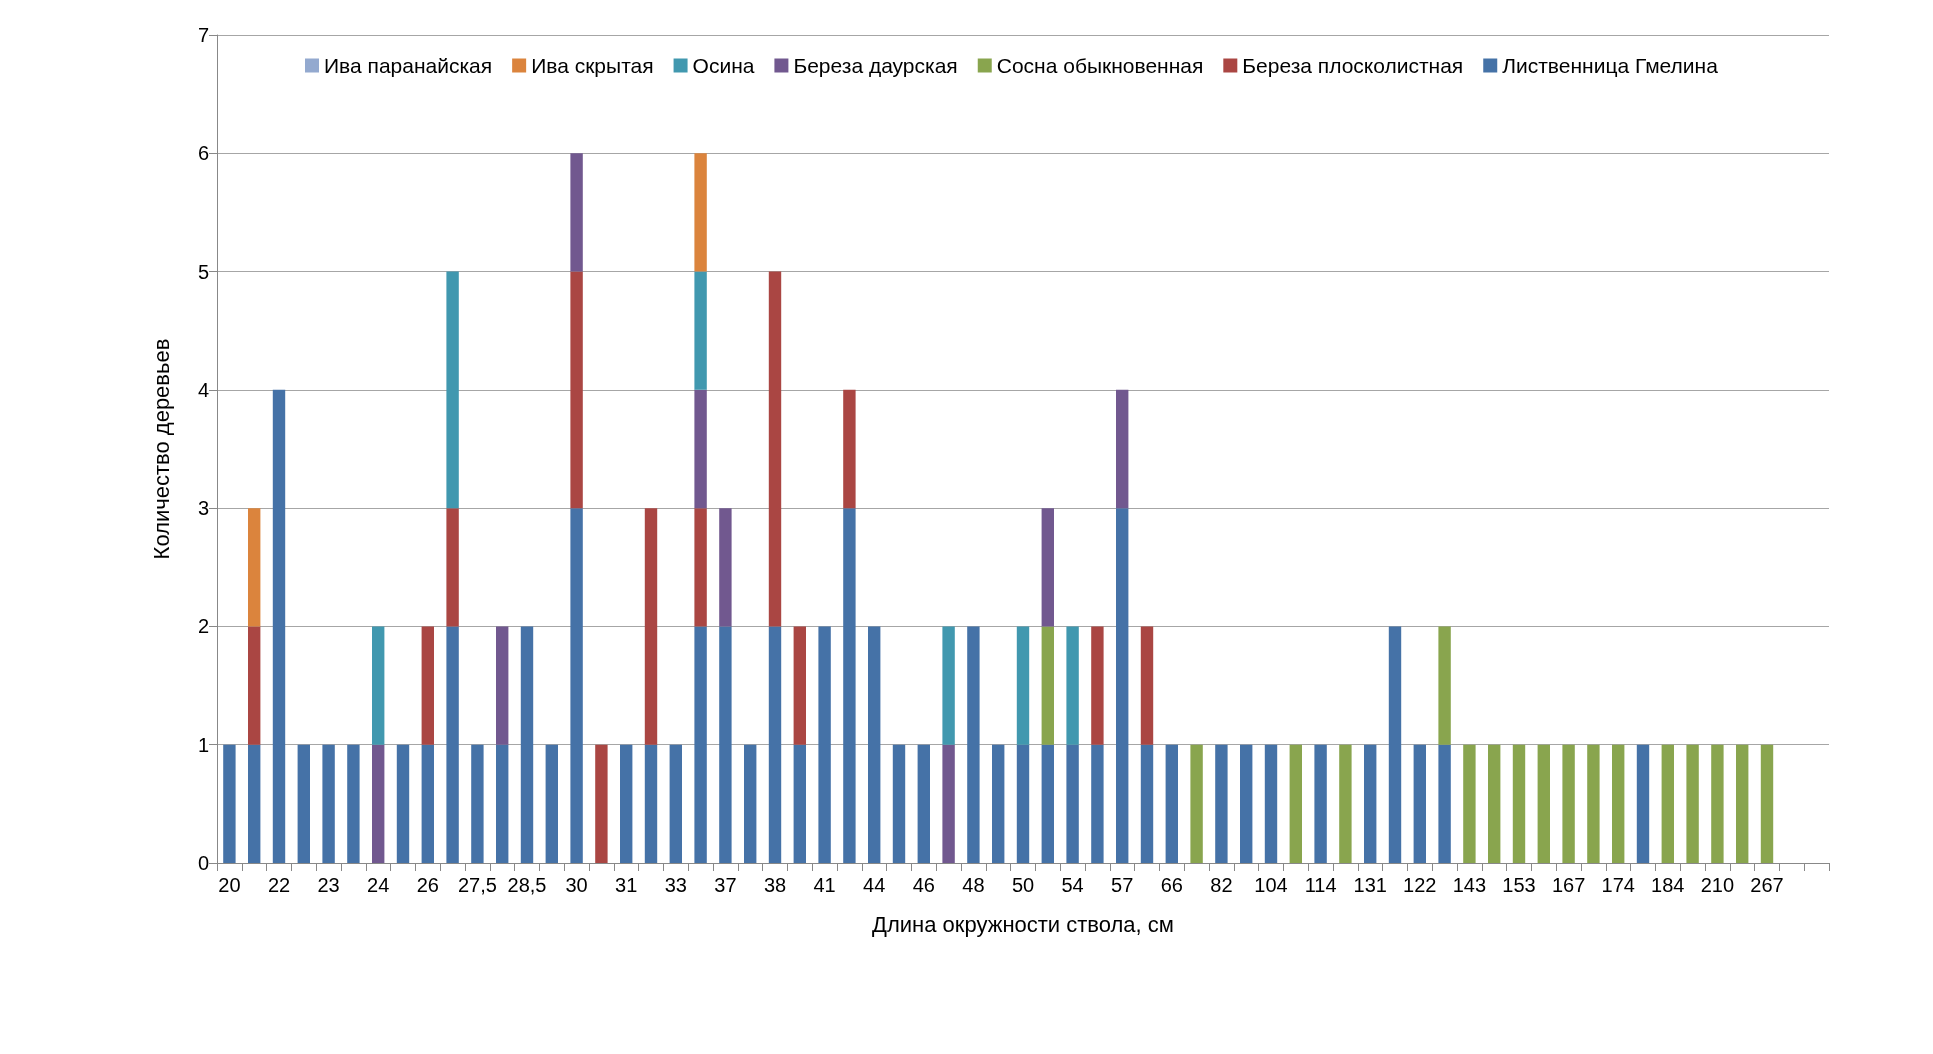 The height and width of the screenshot is (1054, 1933). What do you see at coordinates (1221, 885) in the screenshot?
I see `x-tick-label: 82` at bounding box center [1221, 885].